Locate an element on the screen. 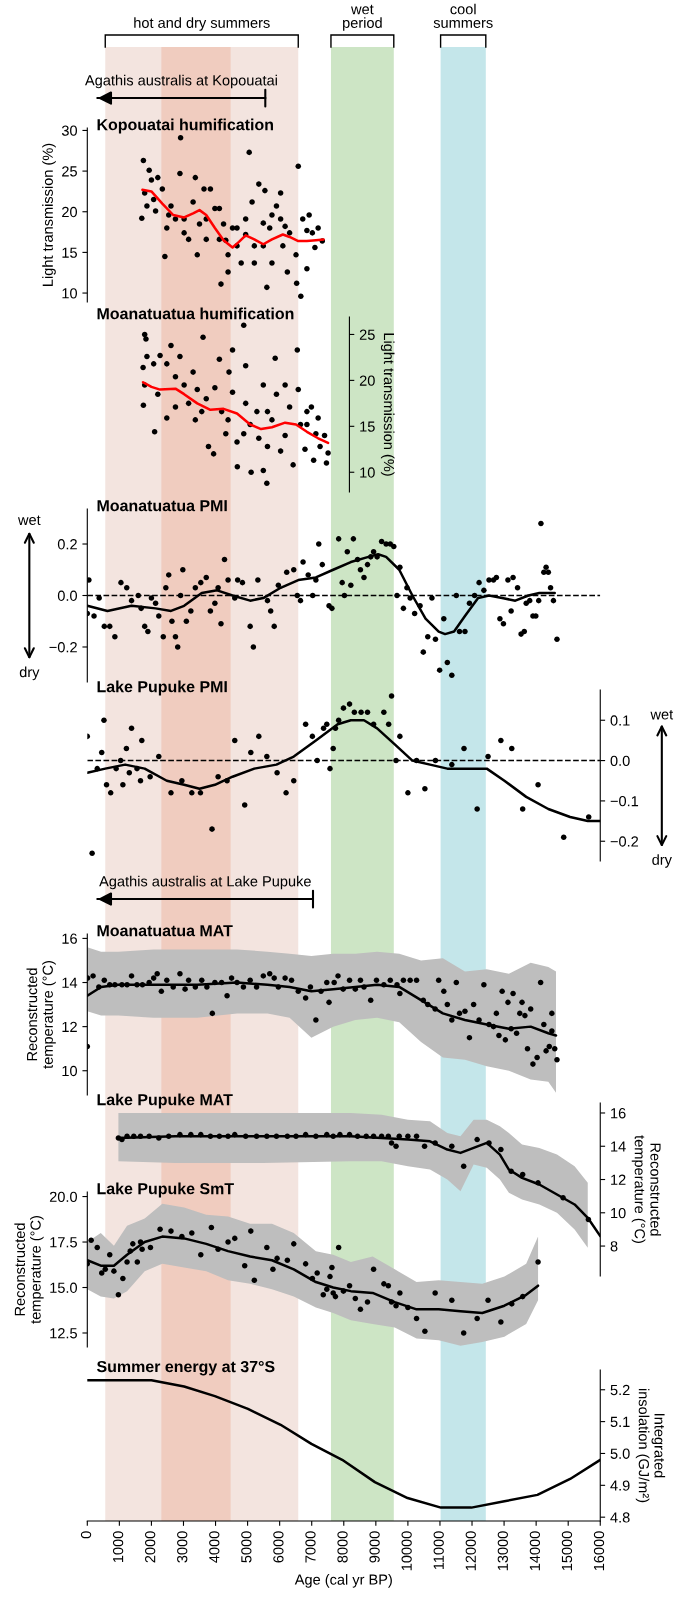  x-tick-label: 9000 is located at coordinates (374, 1547).